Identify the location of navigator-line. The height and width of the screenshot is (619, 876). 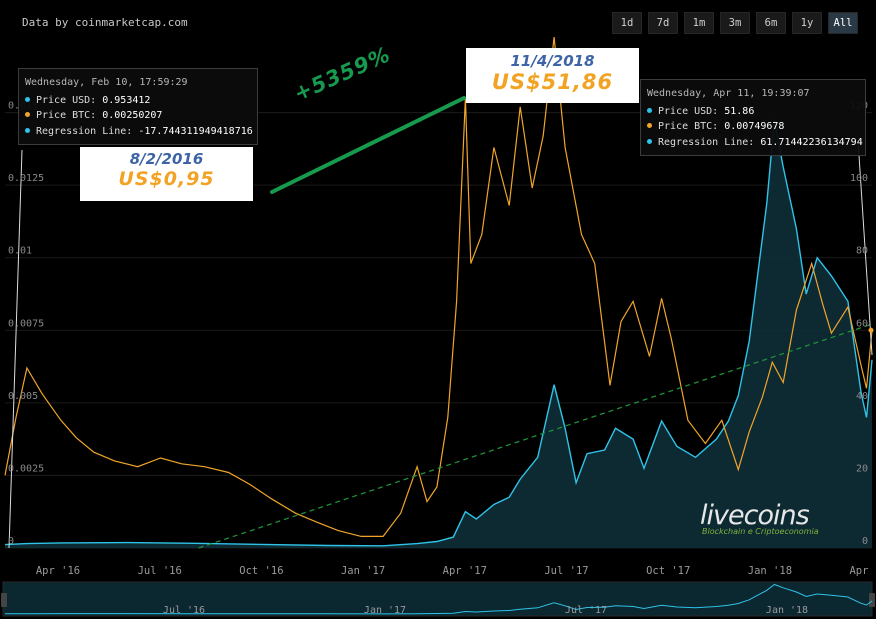
(438, 599).